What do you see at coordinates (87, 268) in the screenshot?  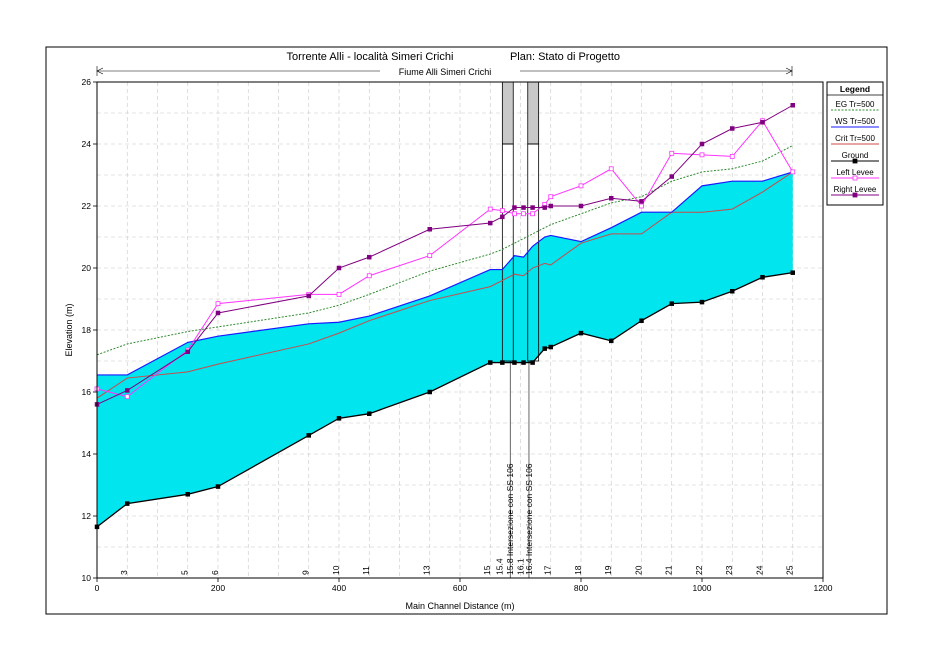 I see `y-tick-label: 20` at bounding box center [87, 268].